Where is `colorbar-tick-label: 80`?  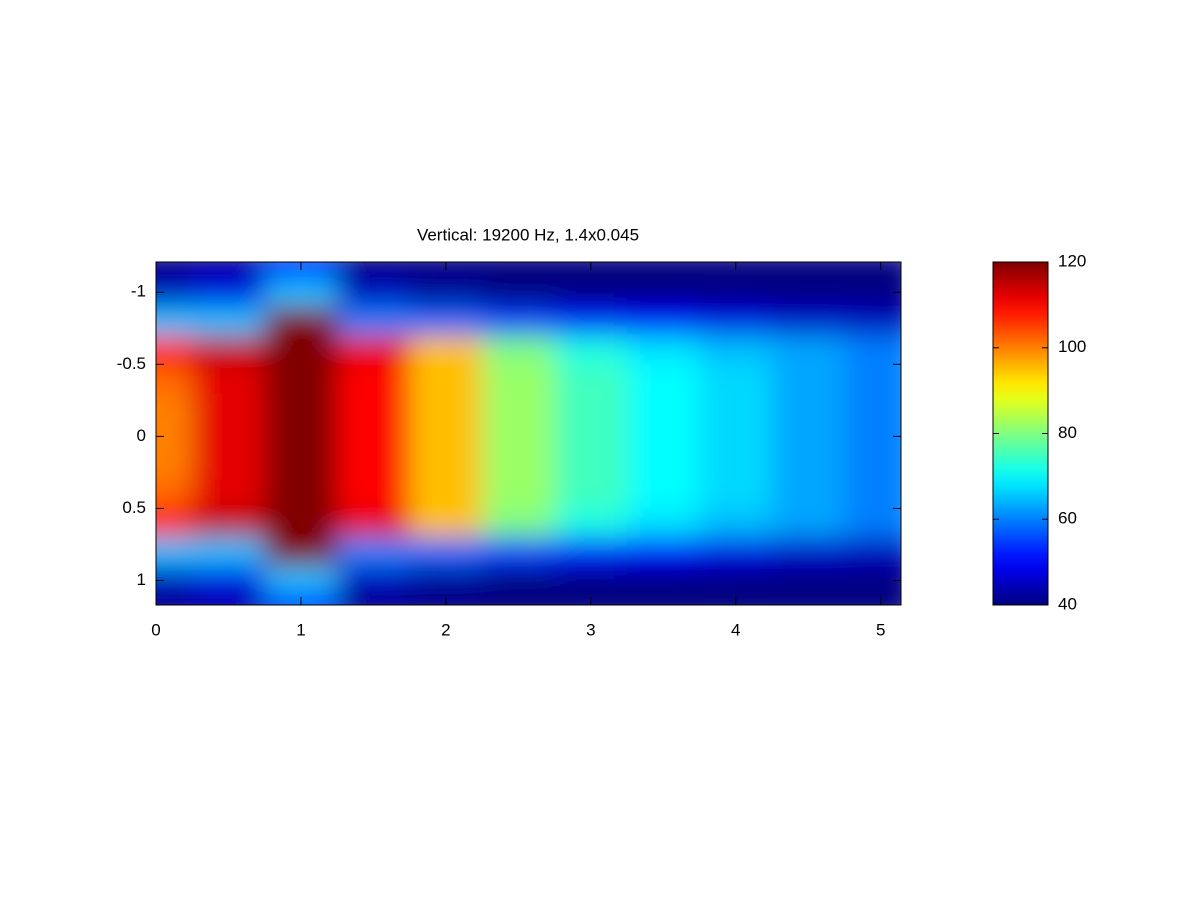 colorbar-tick-label: 80 is located at coordinates (1067, 432).